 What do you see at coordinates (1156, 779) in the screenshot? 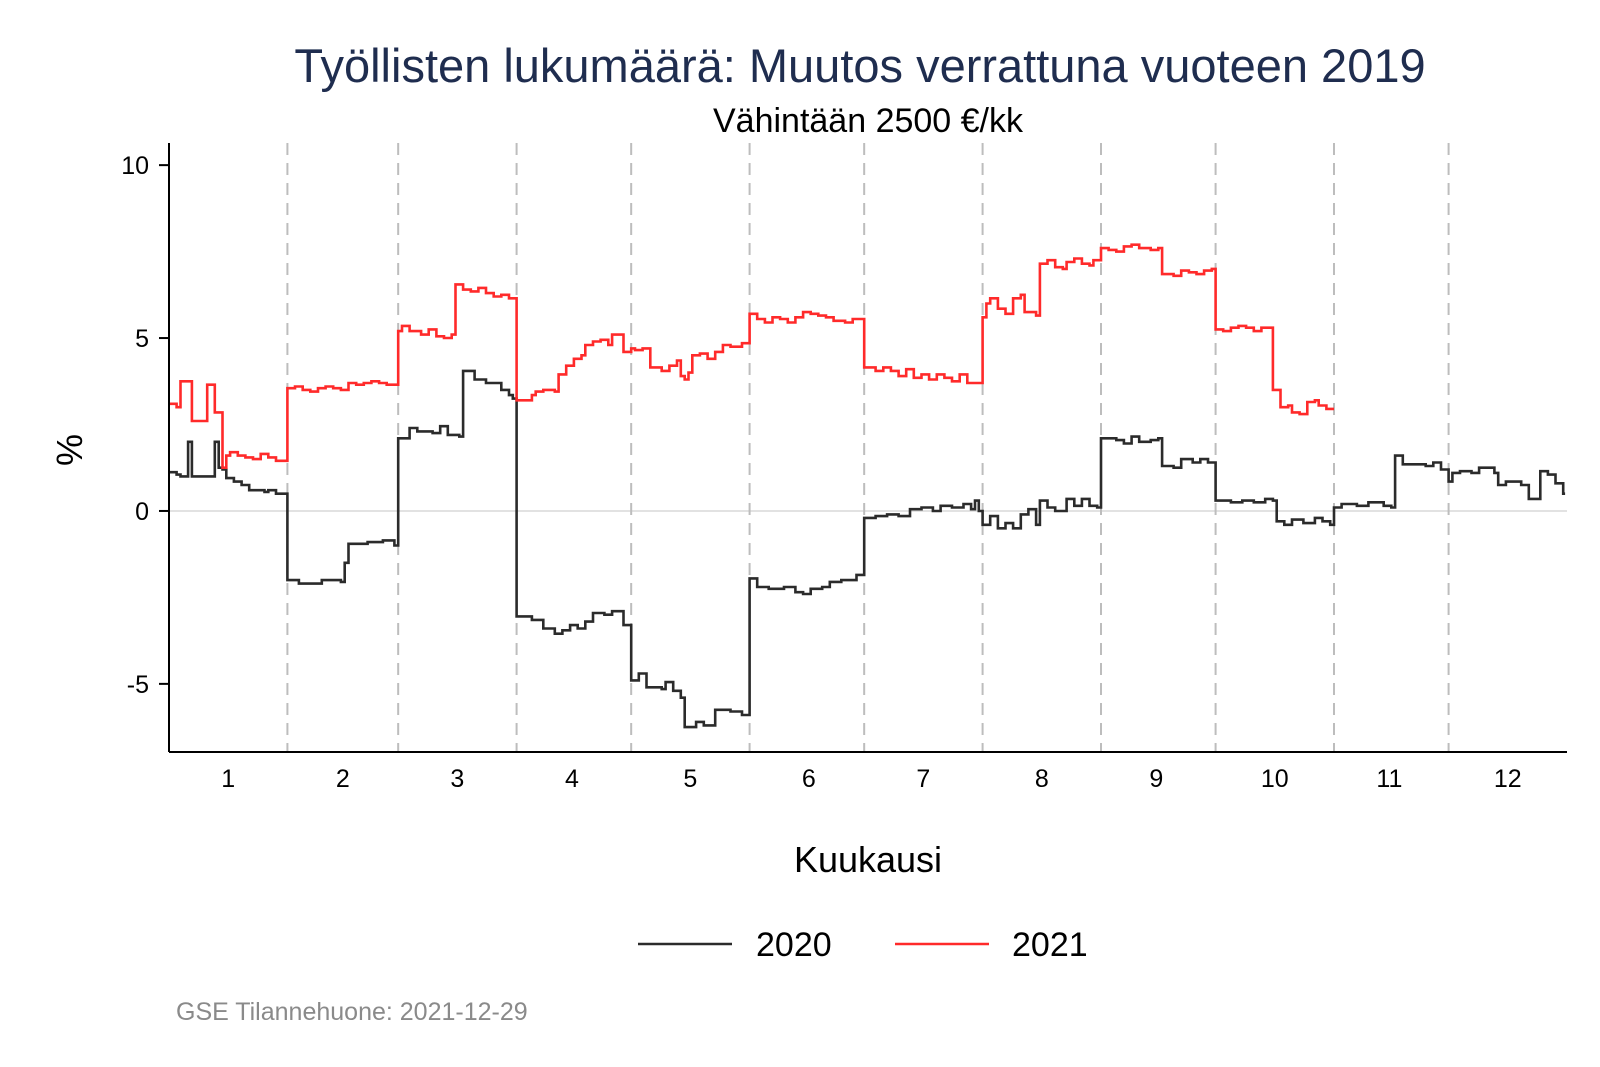
I see `x-tick-label: 9` at bounding box center [1156, 779].